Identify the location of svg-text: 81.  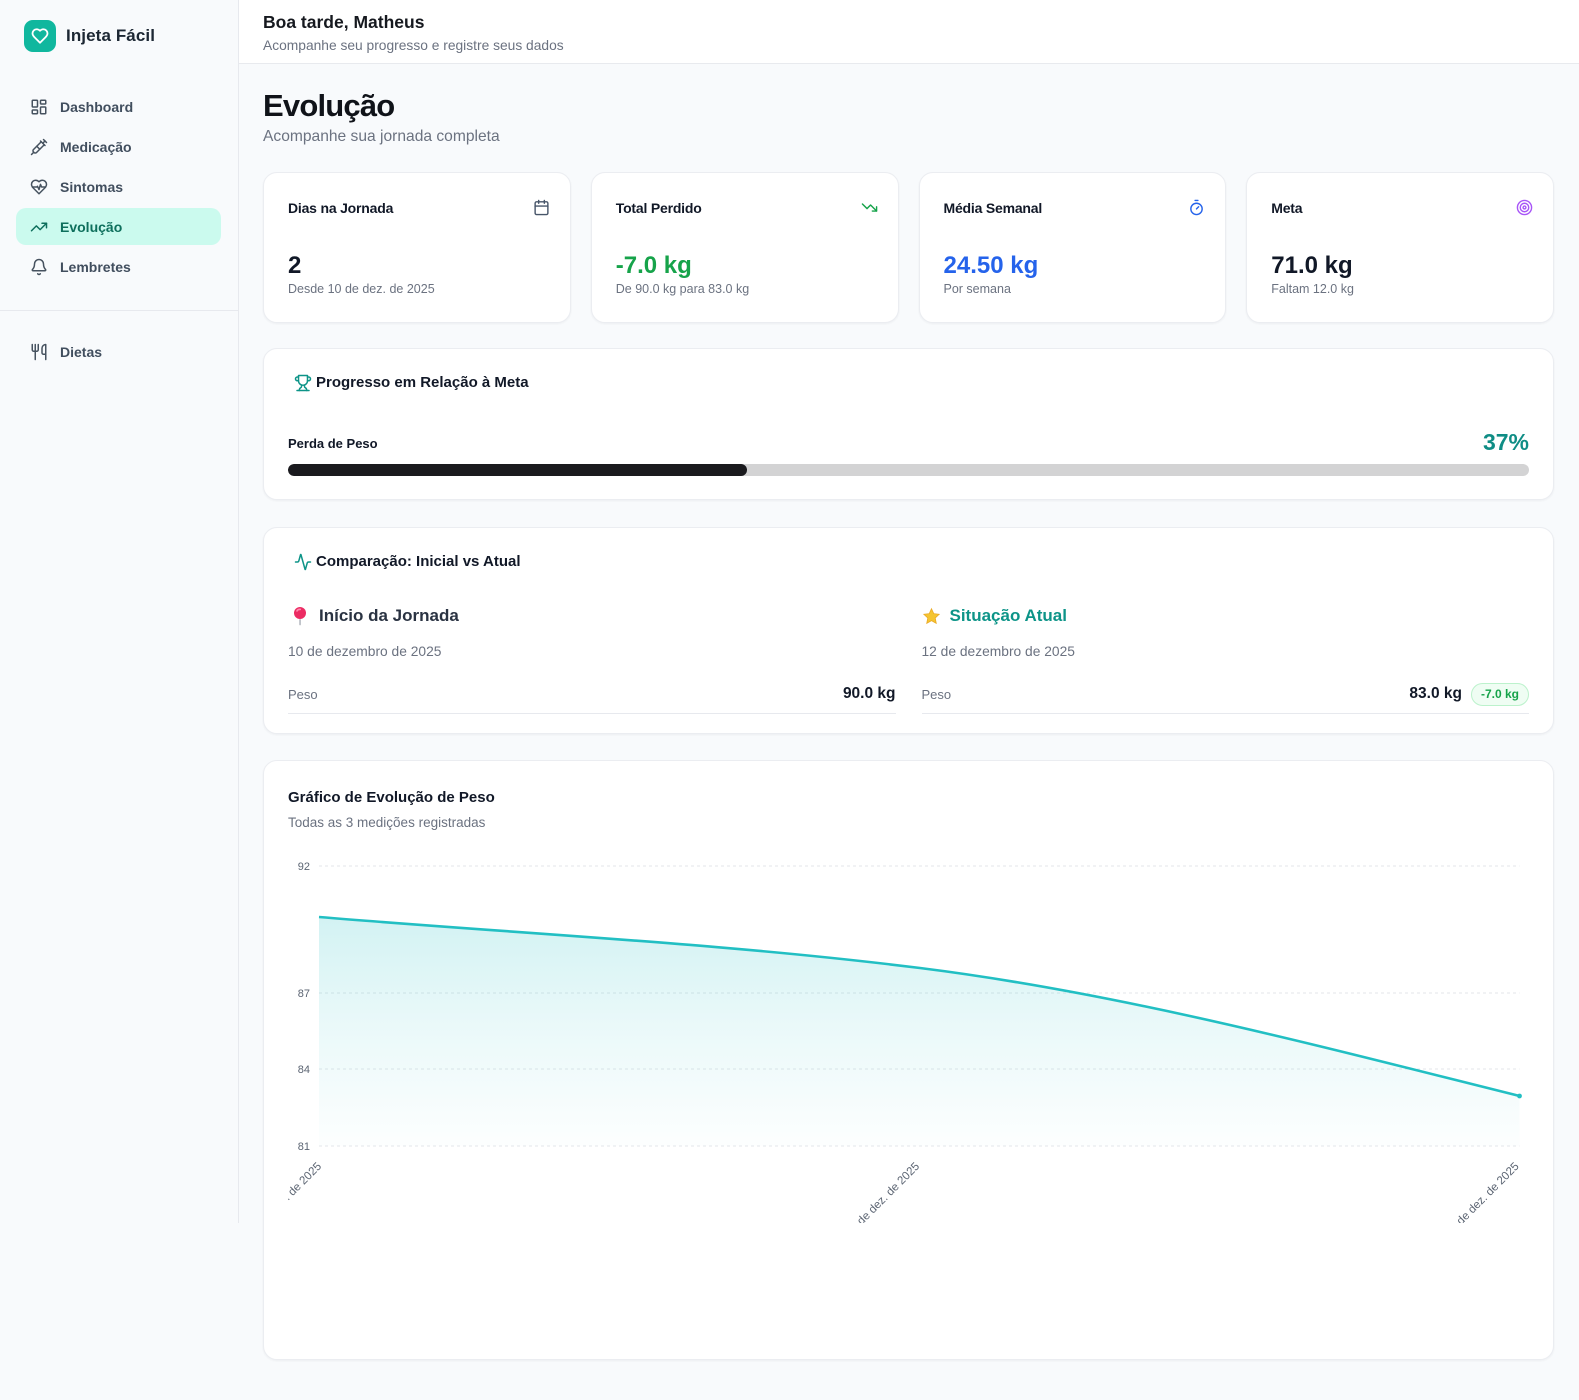
(304, 1147).